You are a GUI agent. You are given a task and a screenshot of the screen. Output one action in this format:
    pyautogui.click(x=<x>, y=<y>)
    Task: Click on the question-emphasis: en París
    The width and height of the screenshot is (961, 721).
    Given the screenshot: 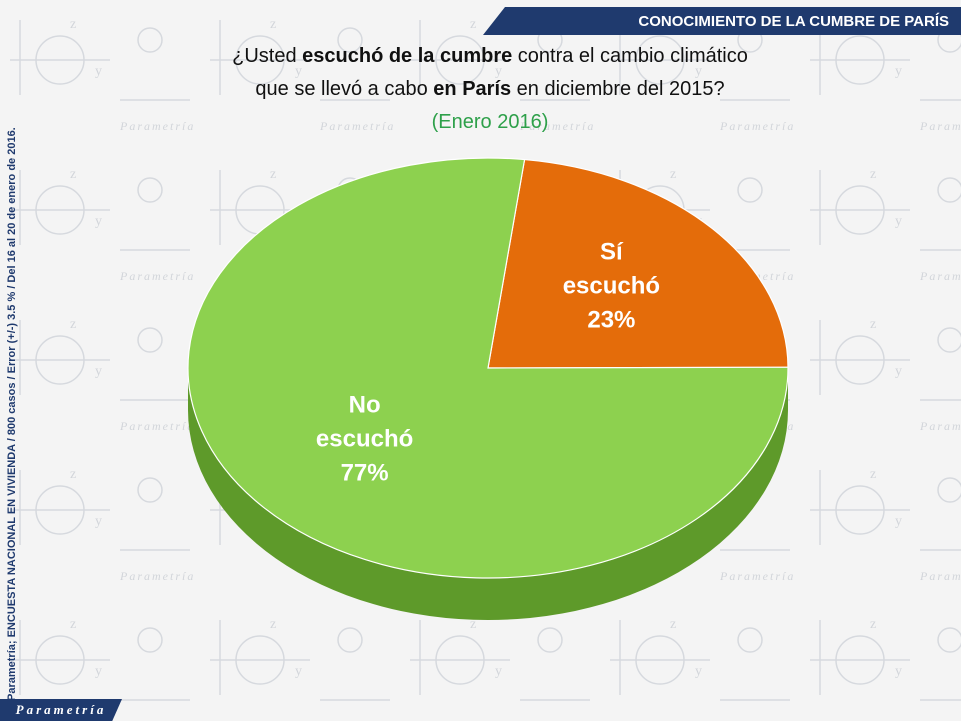 What is the action you would take?
    pyautogui.click(x=472, y=89)
    